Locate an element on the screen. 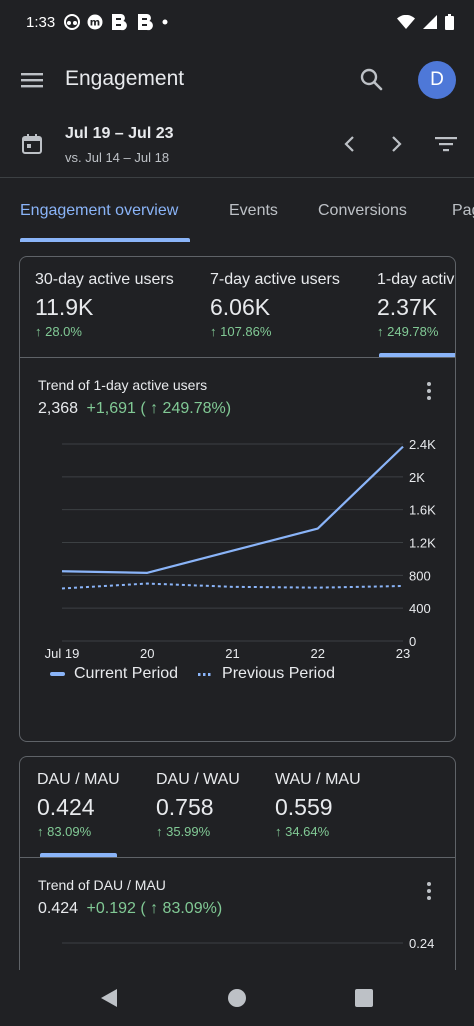 The height and width of the screenshot is (1026, 474). date-range: Jul 19 – Jul 23 is located at coordinates (119, 133).